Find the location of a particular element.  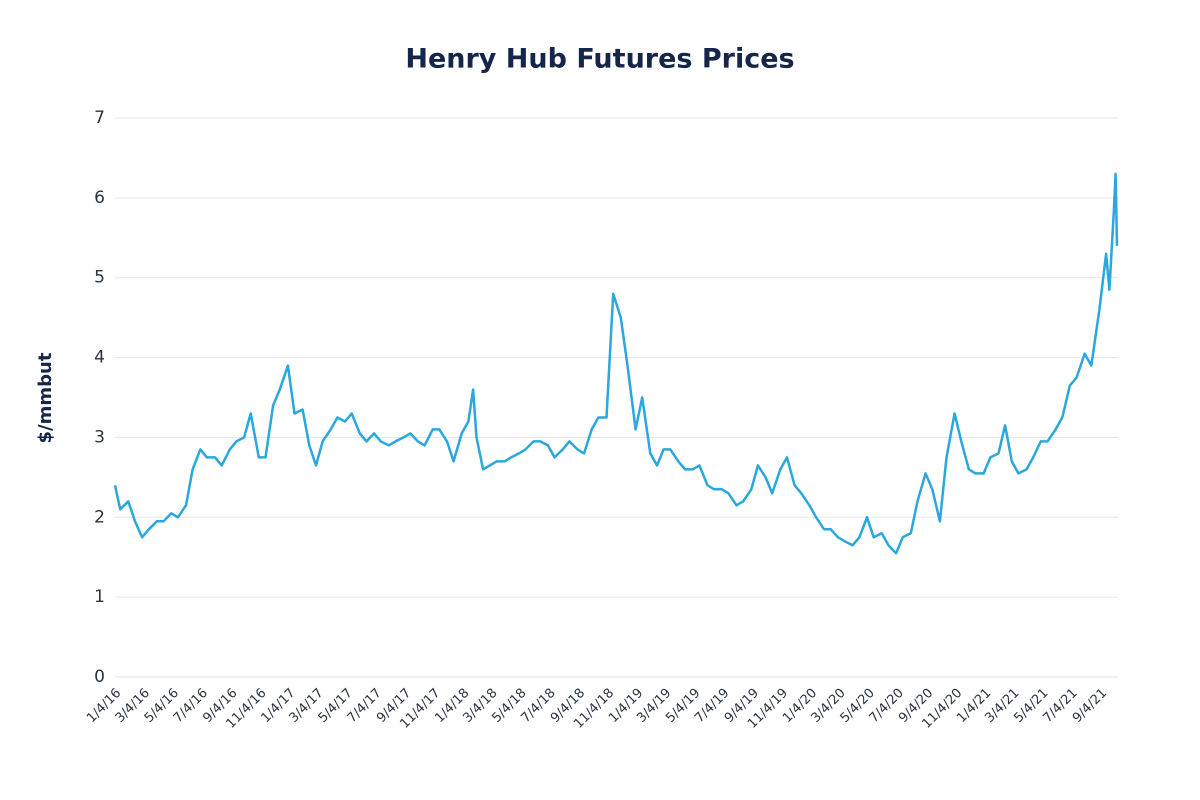

y-tick-label: 0 is located at coordinates (99, 677).